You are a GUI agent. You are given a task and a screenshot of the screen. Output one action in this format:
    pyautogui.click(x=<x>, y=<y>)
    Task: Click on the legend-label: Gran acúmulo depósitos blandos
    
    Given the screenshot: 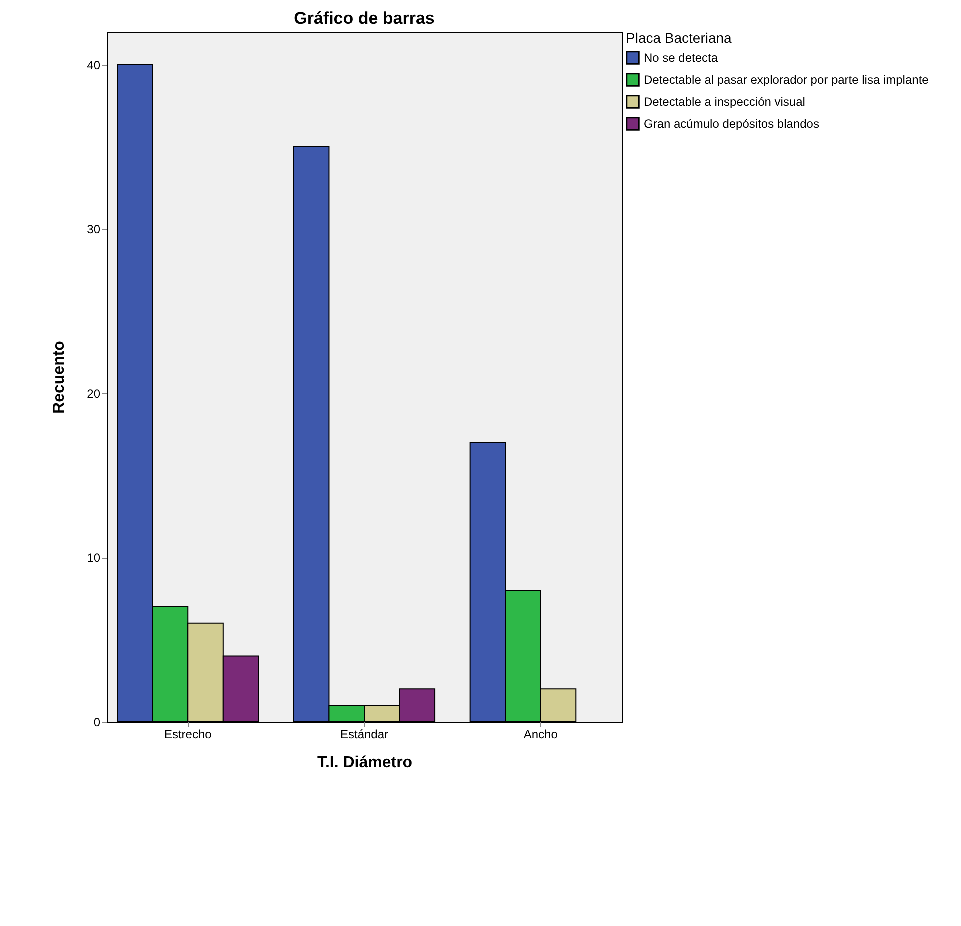 What is the action you would take?
    pyautogui.click(x=732, y=124)
    